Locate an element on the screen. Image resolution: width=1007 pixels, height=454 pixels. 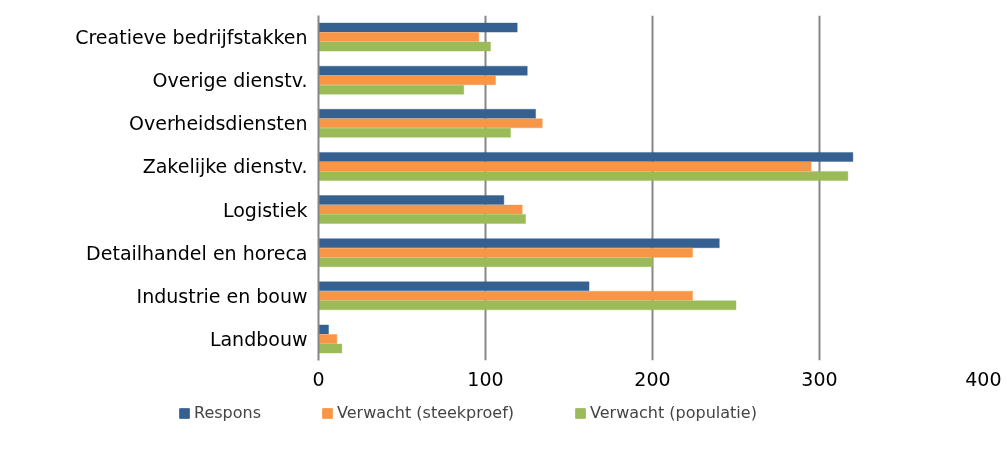
x-tick-label: 100 is located at coordinates (485, 378).